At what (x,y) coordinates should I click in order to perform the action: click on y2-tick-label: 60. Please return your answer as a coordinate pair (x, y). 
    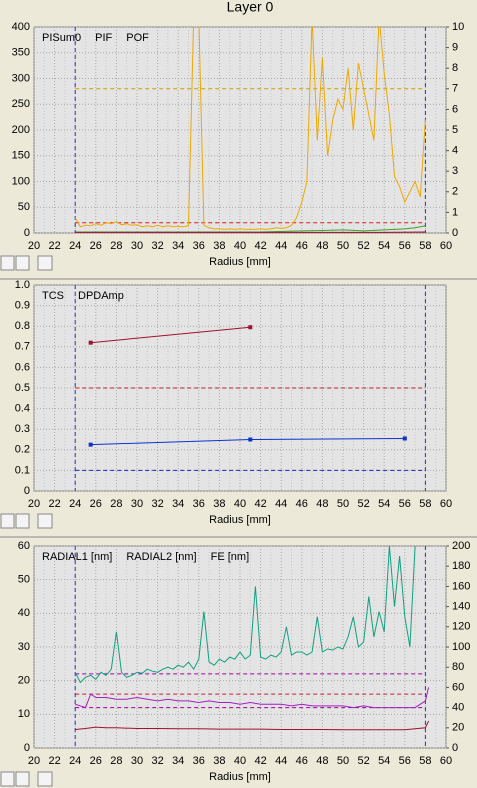
    Looking at the image, I should click on (458, 687).